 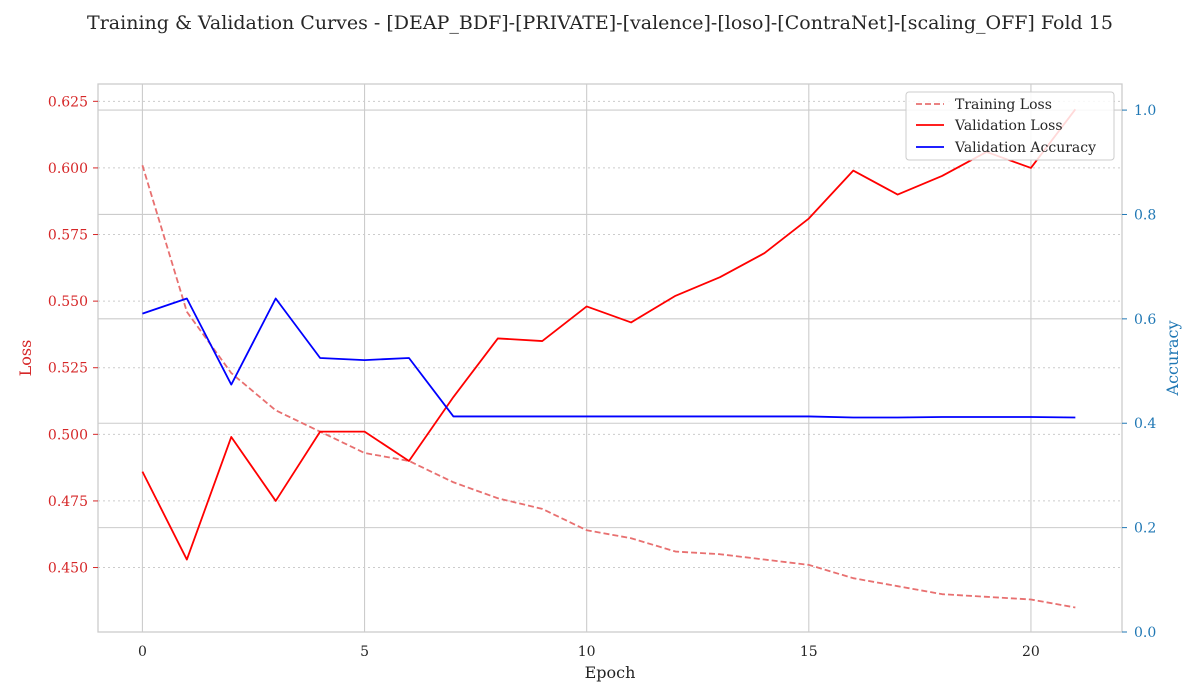 What do you see at coordinates (142, 652) in the screenshot?
I see `x-tick-label: 0` at bounding box center [142, 652].